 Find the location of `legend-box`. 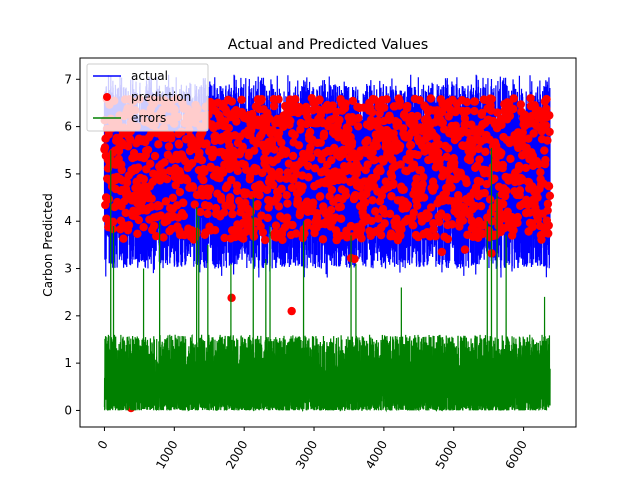

legend-box is located at coordinates (147, 97).